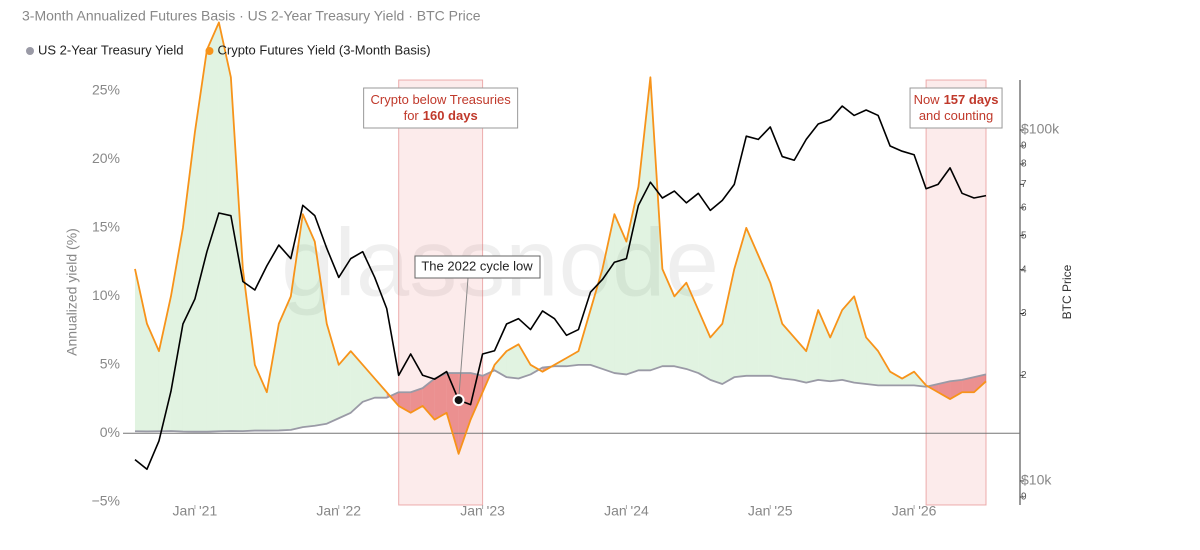 The image size is (1200, 550). I want to click on series-line, so click(560, 398).